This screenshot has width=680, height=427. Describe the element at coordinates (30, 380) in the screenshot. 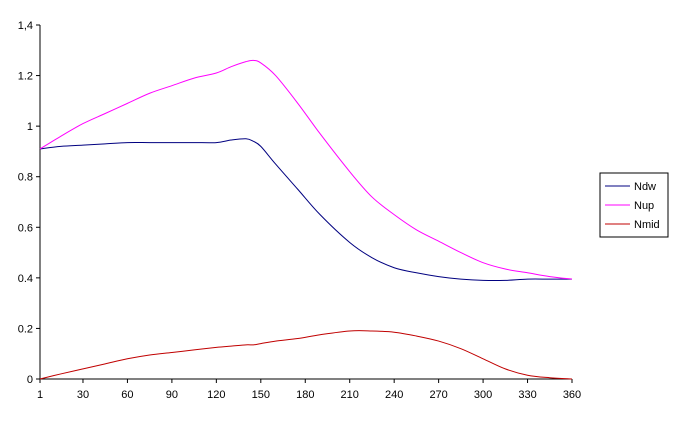

I see `y-tick-label: 0` at that location.